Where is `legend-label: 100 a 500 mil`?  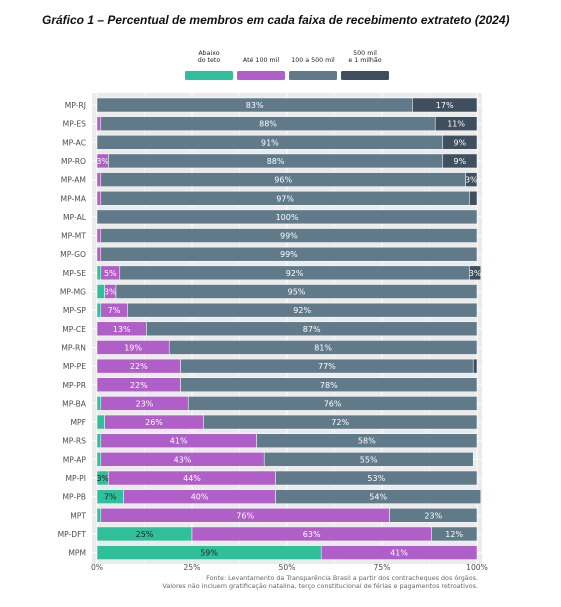 legend-label: 100 a 500 mil is located at coordinates (313, 60).